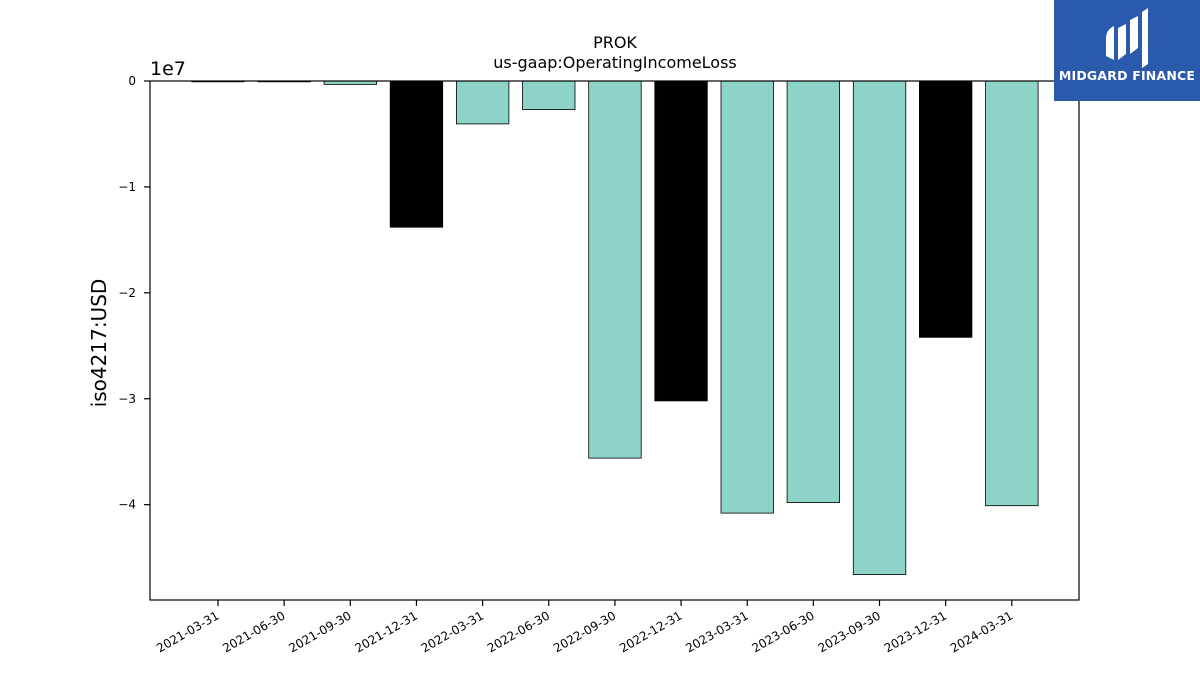  Describe the element at coordinates (127, 293) in the screenshot. I see `y-tick-label: −2` at that location.